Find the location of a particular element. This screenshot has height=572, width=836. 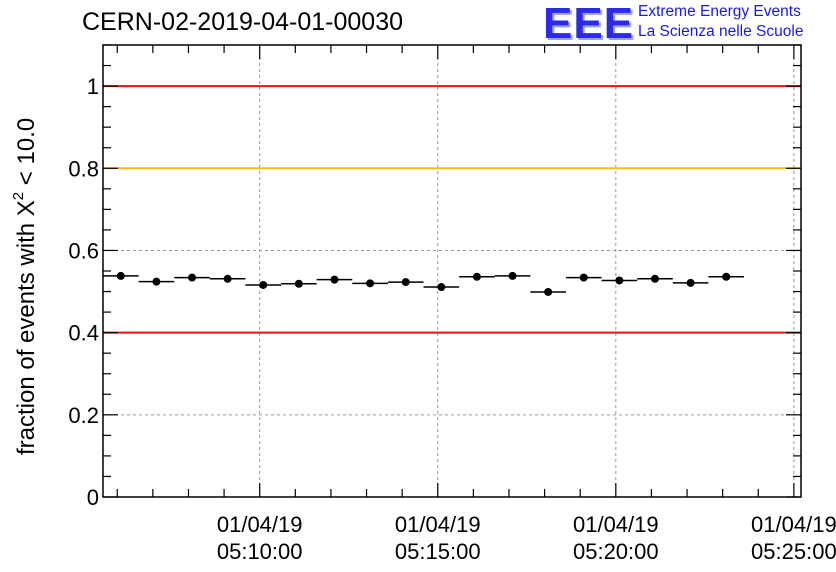

y-axis-label-tail: < 10.0 is located at coordinates (26, 155).